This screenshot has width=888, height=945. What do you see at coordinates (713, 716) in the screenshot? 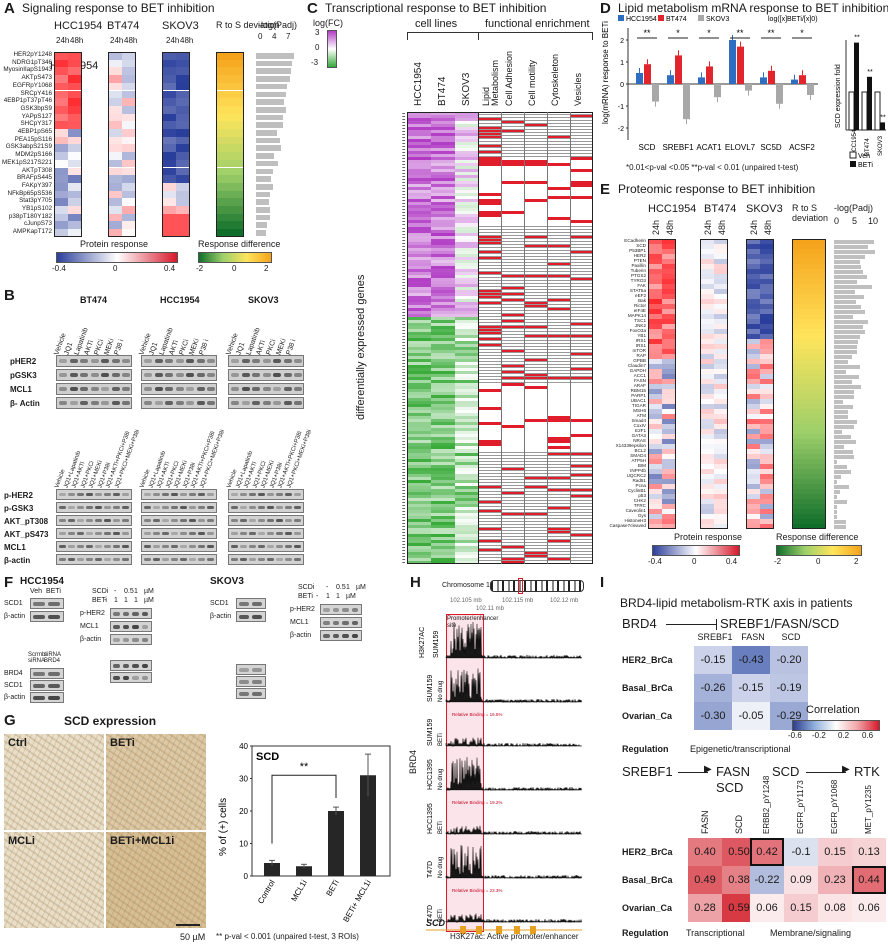
I see `i-top-cell: -0.30` at bounding box center [713, 716].